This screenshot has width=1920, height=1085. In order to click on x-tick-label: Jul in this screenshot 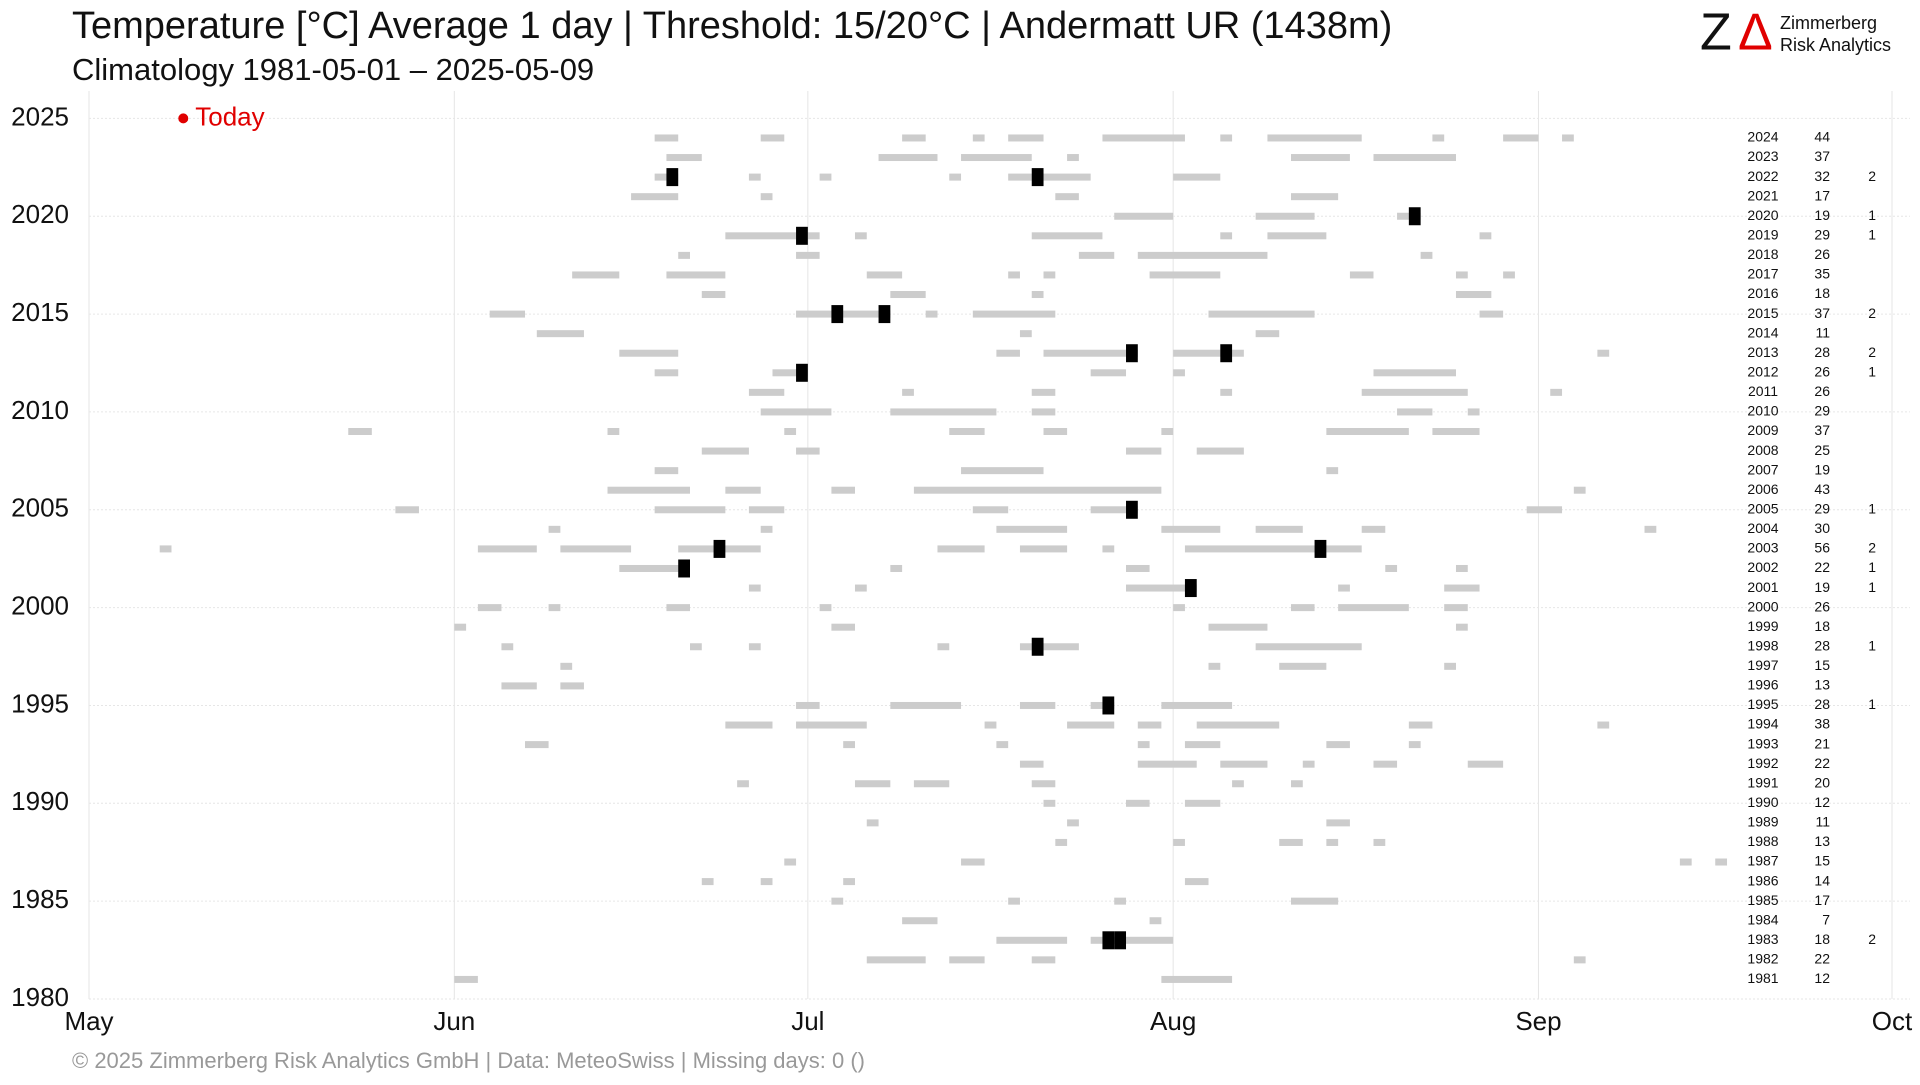, I will do `click(807, 1021)`.